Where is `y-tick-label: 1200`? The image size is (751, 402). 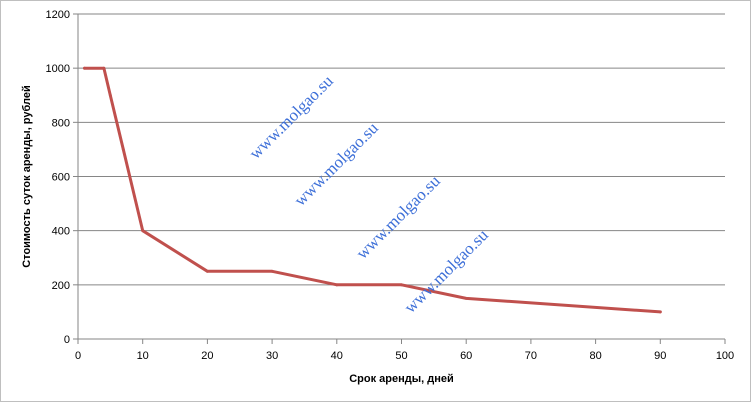
y-tick-label: 1200 is located at coordinates (58, 15).